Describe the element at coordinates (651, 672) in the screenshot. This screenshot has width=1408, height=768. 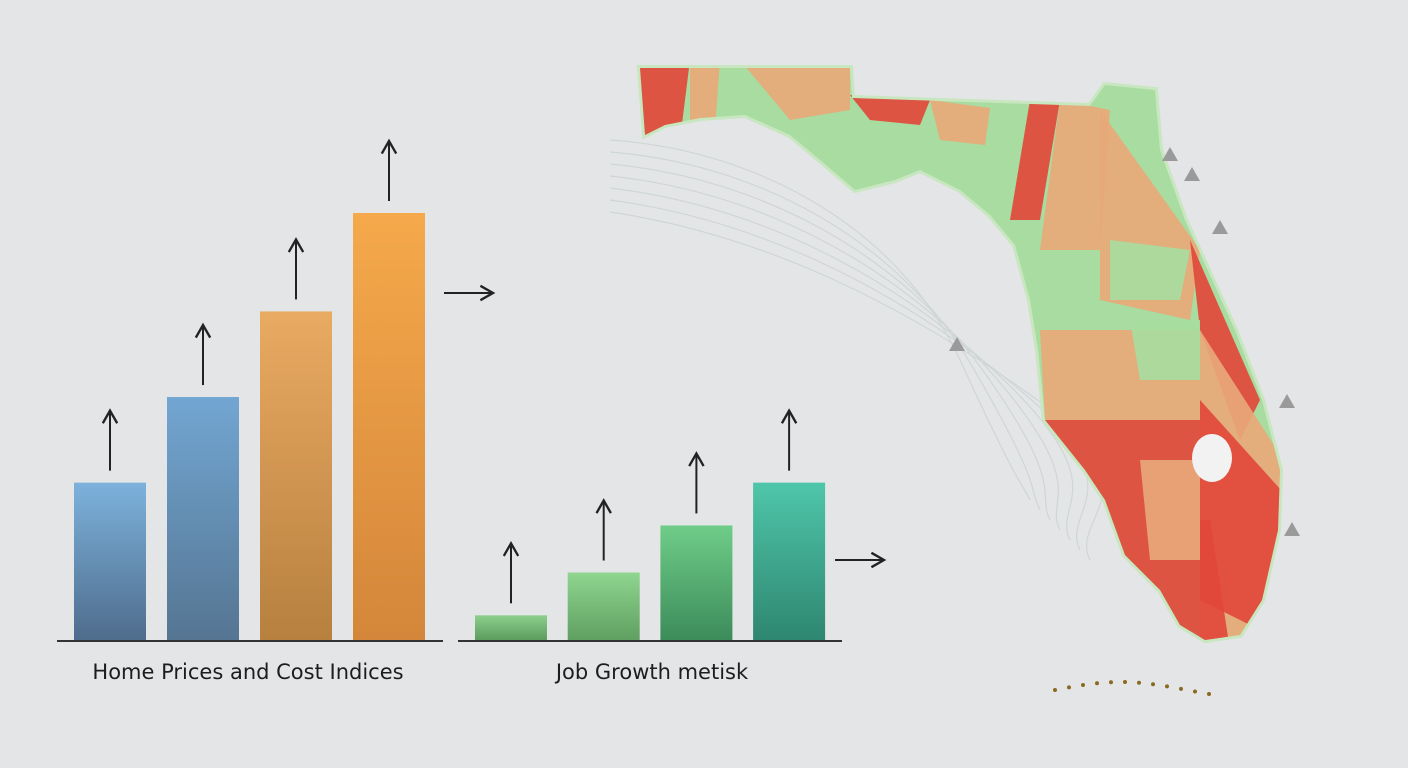
I see `chart-title-job-growth: Job Growth metisk` at that location.